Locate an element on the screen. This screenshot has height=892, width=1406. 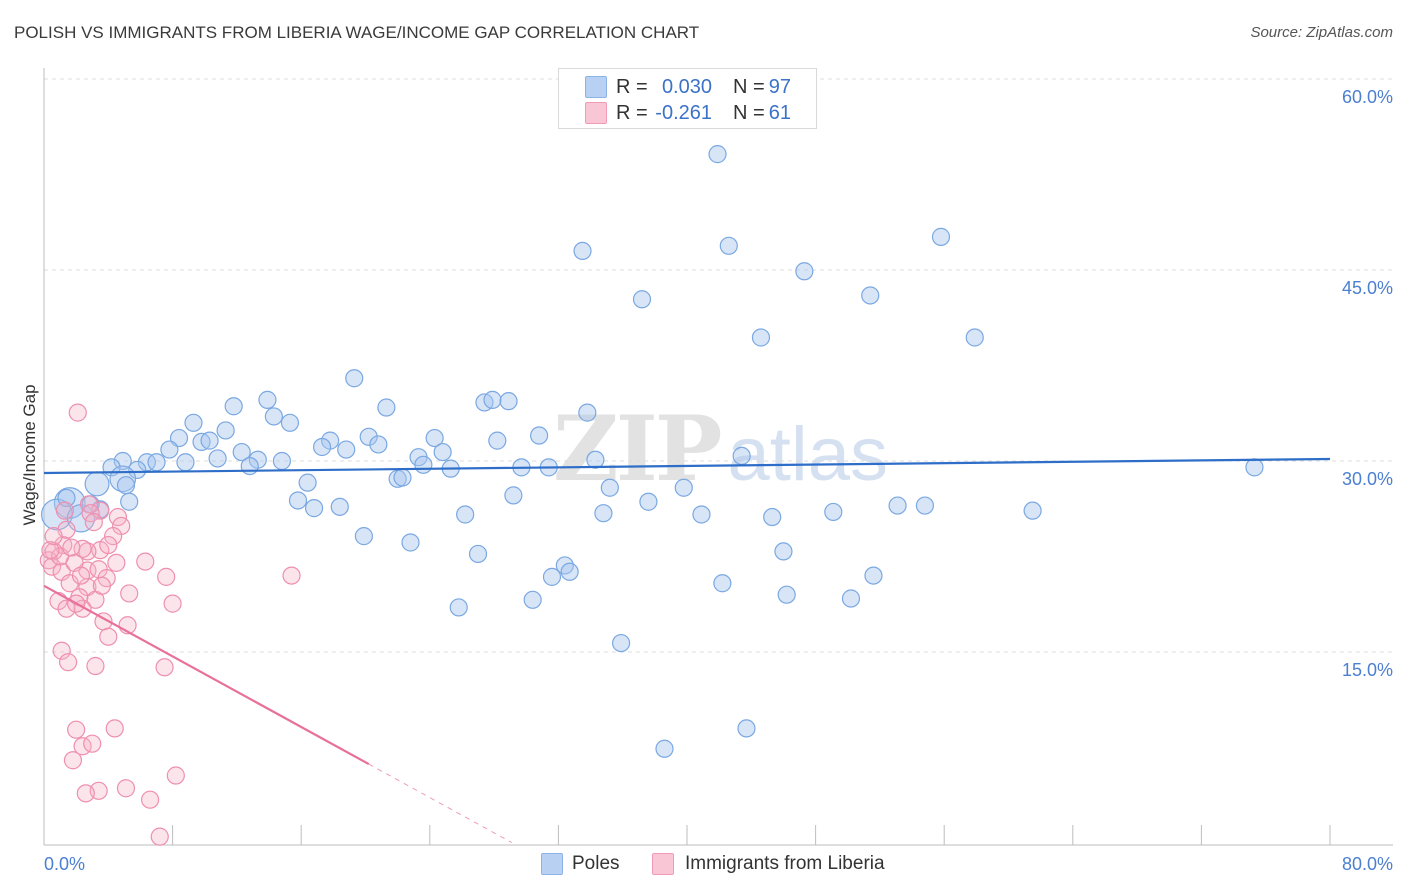
liberia-trend-line is located at coordinates (206, 674).